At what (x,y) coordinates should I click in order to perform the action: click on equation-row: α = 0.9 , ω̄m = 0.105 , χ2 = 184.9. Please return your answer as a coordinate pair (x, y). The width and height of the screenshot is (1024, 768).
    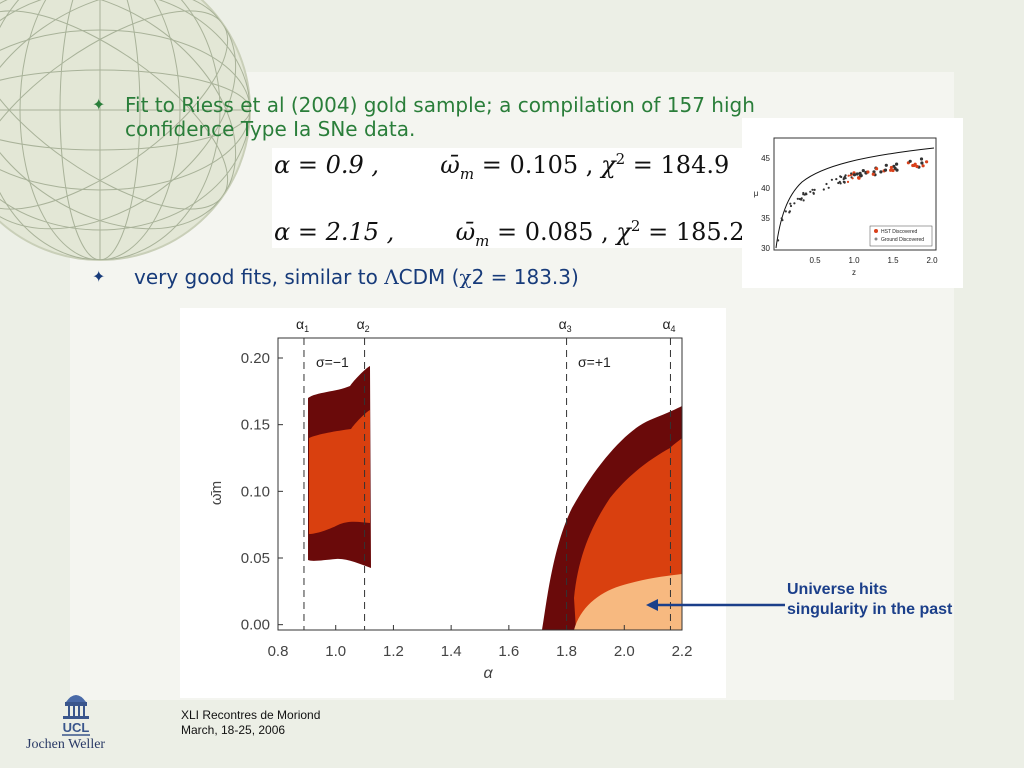
    Looking at the image, I should click on (502, 166).